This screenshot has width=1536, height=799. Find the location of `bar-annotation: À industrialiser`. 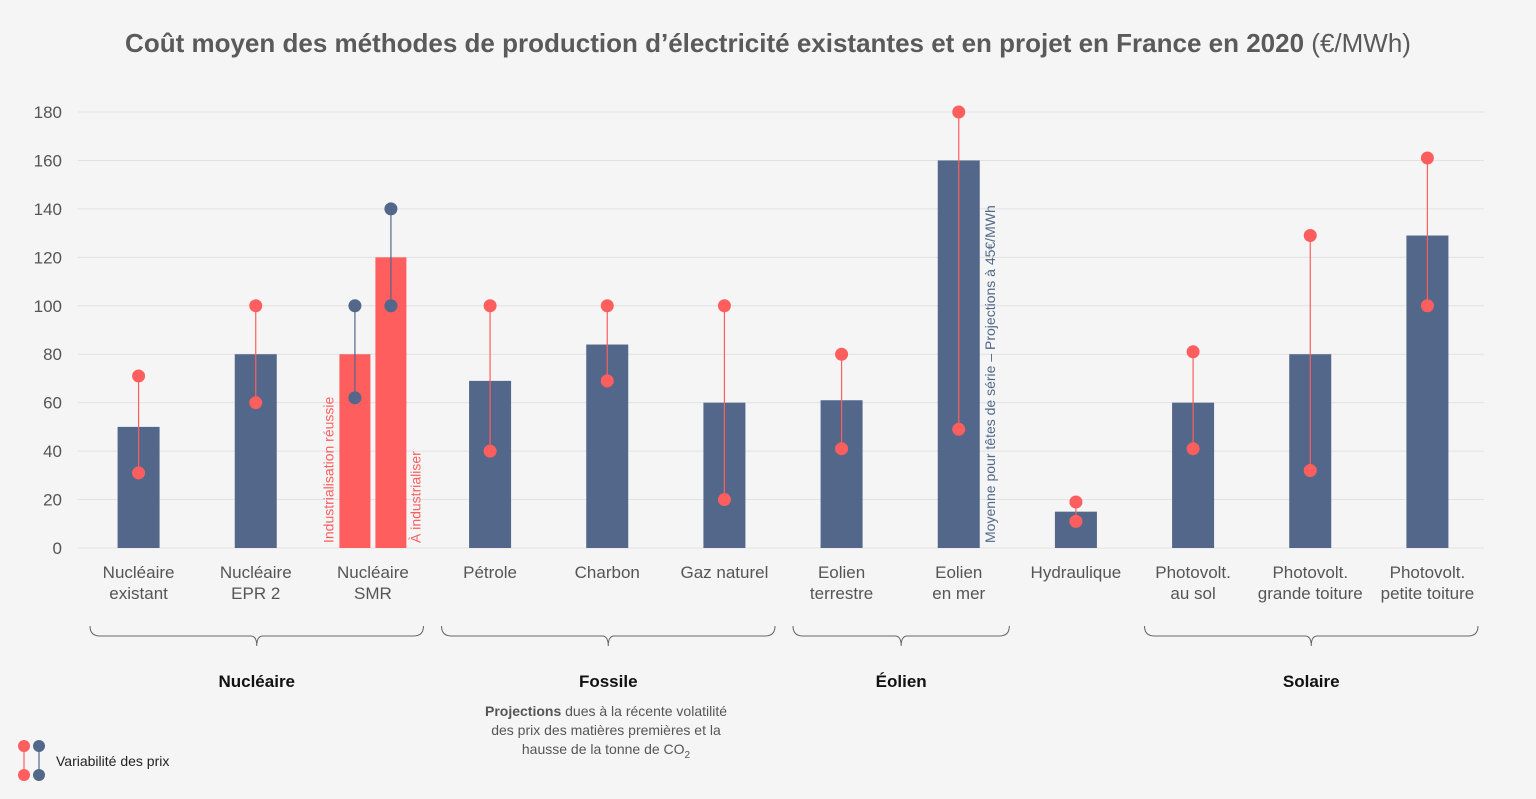

bar-annotation: À industrialiser is located at coordinates (415, 497).